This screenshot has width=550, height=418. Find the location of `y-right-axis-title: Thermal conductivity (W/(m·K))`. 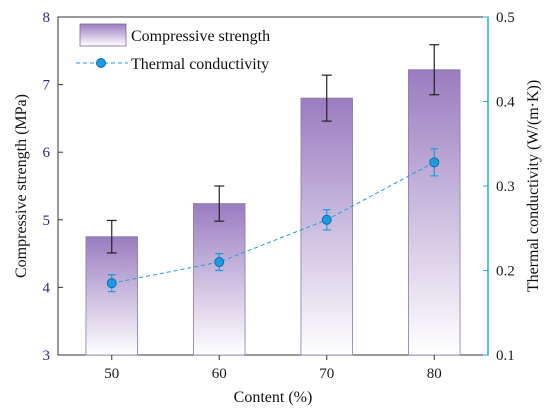

y-right-axis-title: Thermal conductivity (W/(m·K)) is located at coordinates (533, 186).